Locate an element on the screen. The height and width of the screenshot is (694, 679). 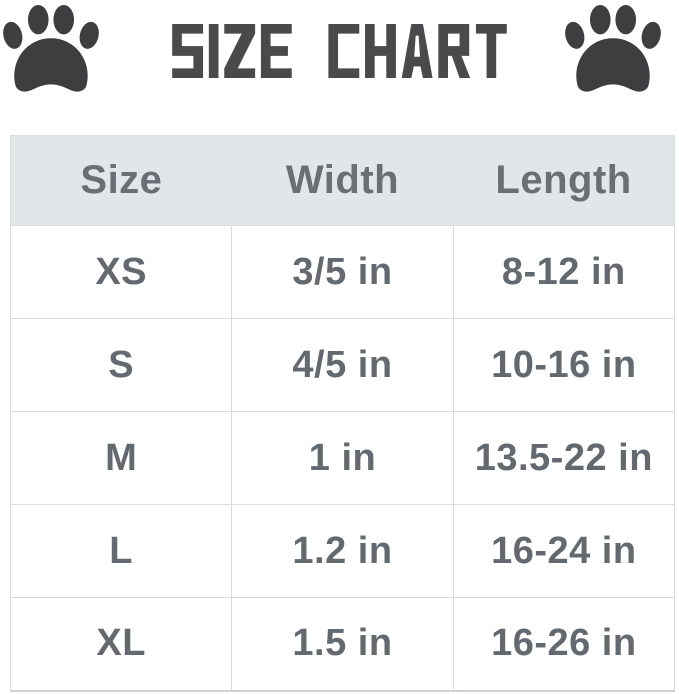
table-row: L 1.2 in 16-24 in is located at coordinates (342, 551).